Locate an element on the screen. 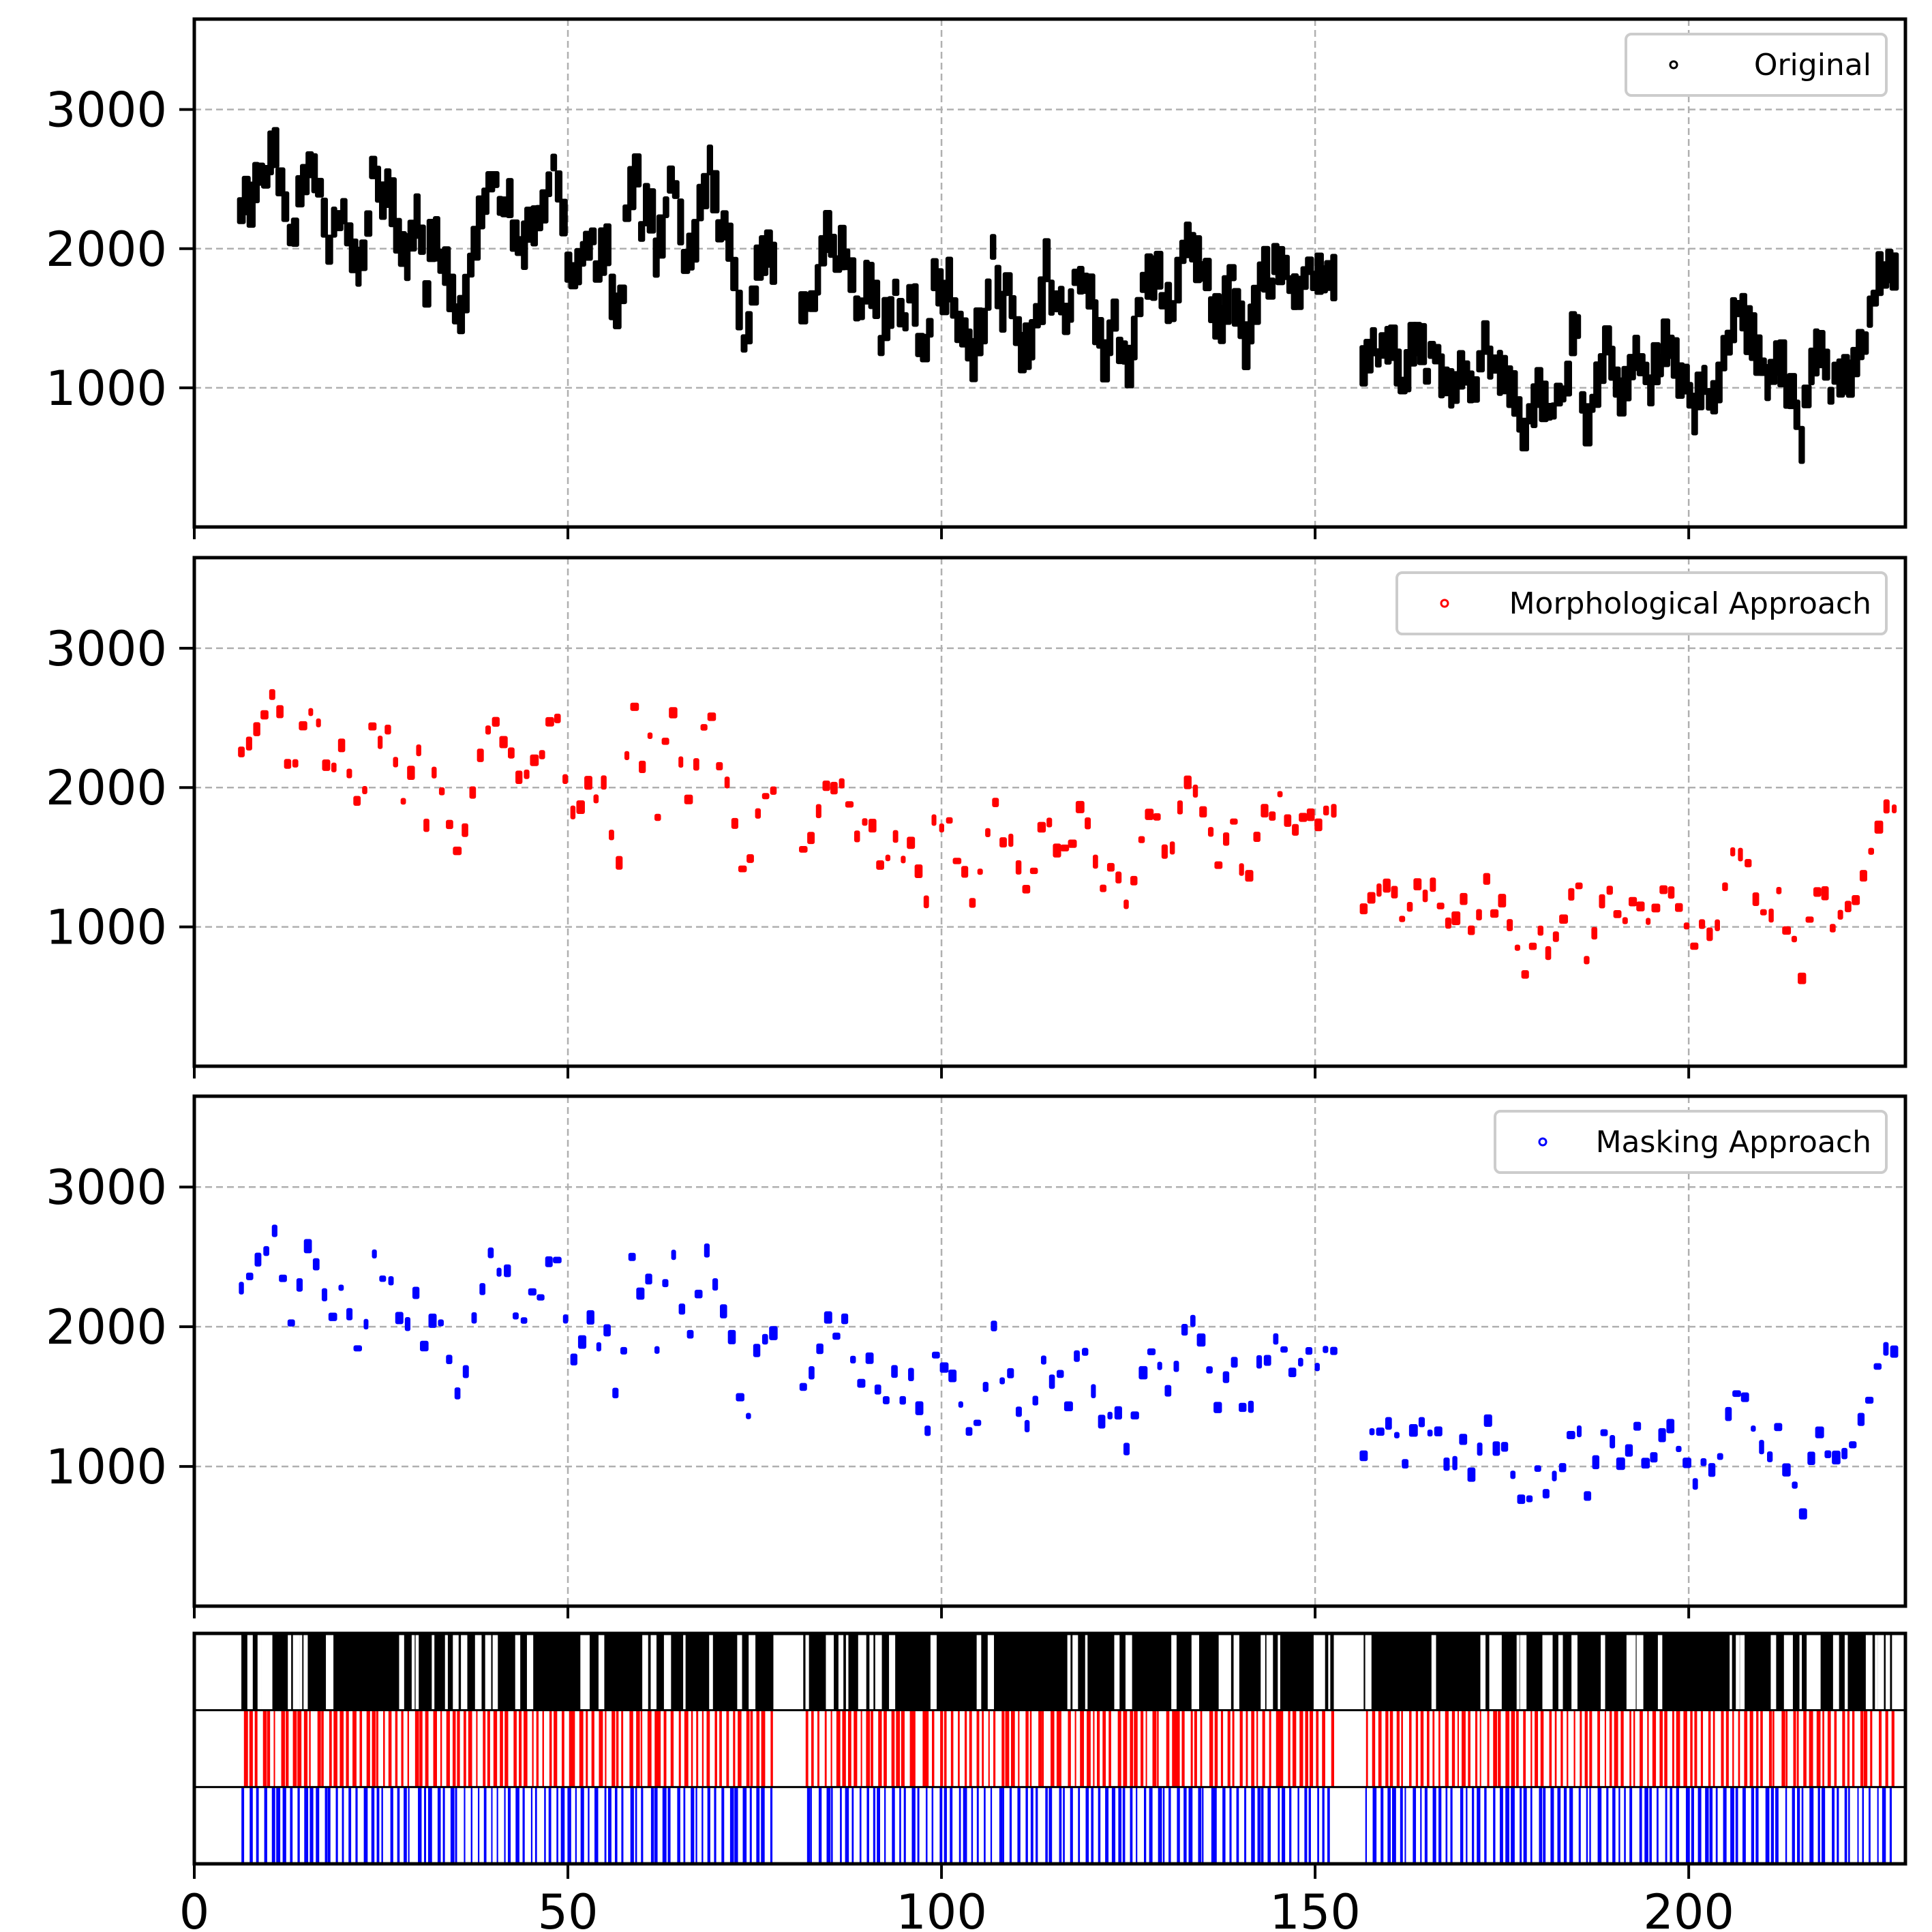  legend: Morphological Approach is located at coordinates (1641, 603).